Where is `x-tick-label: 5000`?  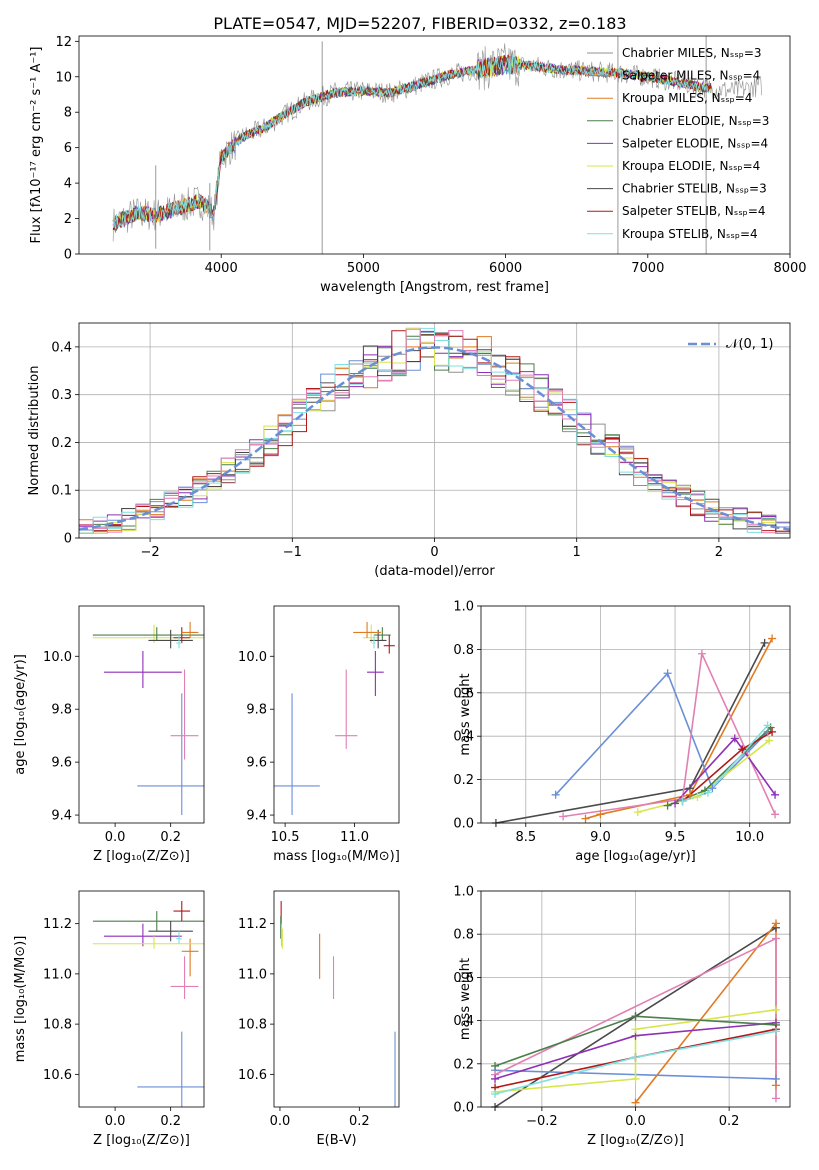 x-tick-label: 5000 is located at coordinates (363, 268).